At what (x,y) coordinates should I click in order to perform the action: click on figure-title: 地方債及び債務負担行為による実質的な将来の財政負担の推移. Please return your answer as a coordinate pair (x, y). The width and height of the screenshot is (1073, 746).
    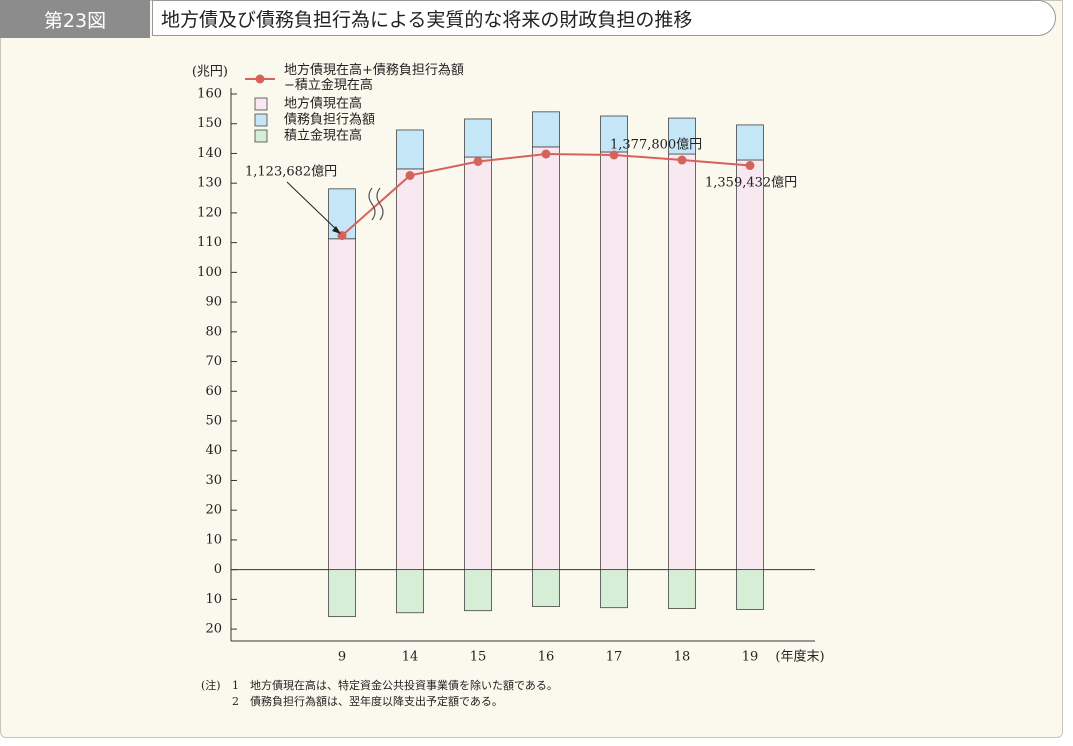
    Looking at the image, I should click on (604, 18).